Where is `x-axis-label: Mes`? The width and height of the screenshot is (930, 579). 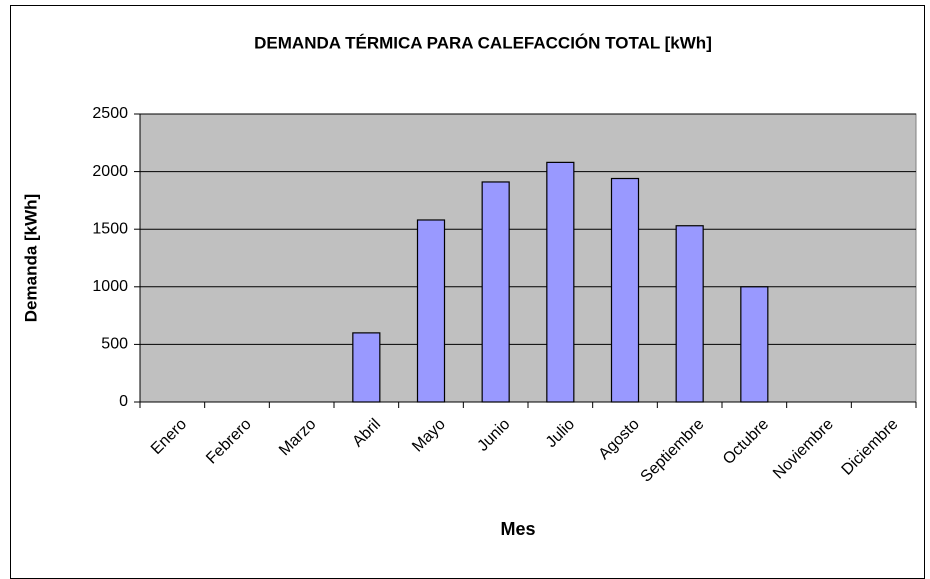
x-axis-label: Mes is located at coordinates (517, 529).